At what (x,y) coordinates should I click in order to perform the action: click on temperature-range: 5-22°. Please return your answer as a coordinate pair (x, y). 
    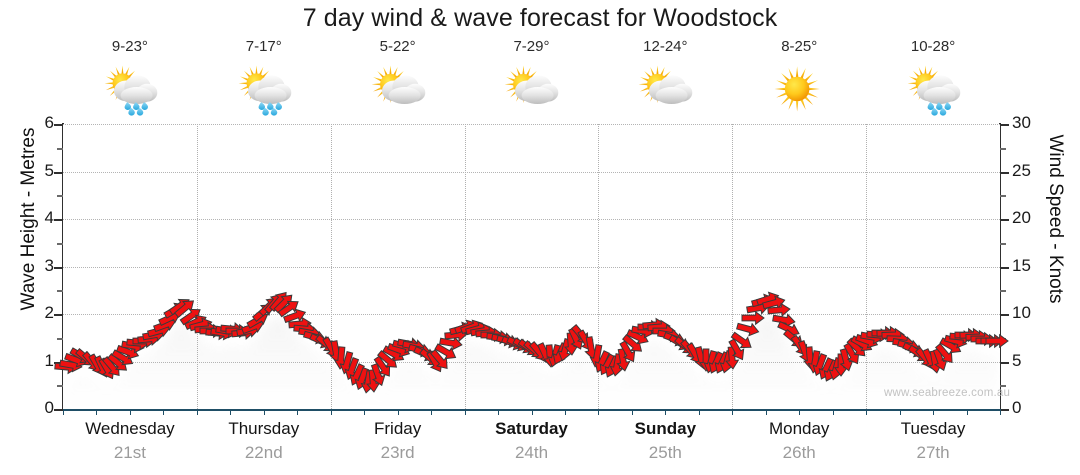
    Looking at the image, I should click on (397, 46).